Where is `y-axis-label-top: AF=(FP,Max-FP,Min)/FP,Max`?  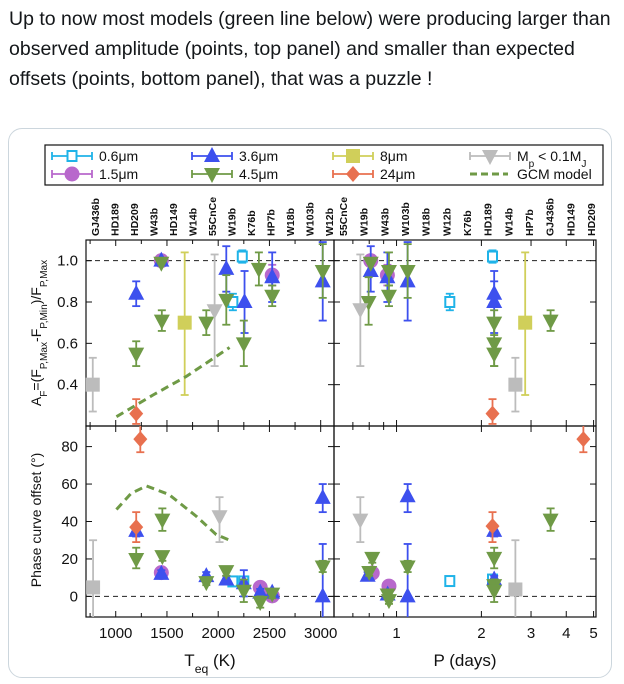 y-axis-label-top: AF=(FP,Max-FP,Min)/FP,Max is located at coordinates (39, 333).